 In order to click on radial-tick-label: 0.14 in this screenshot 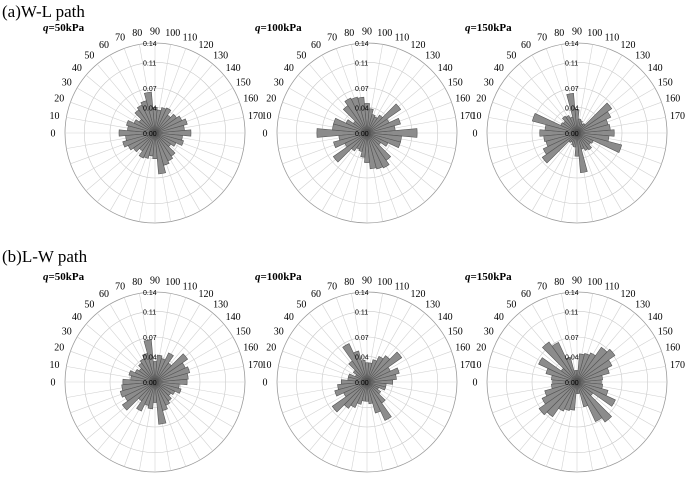, I will do `click(362, 293)`.